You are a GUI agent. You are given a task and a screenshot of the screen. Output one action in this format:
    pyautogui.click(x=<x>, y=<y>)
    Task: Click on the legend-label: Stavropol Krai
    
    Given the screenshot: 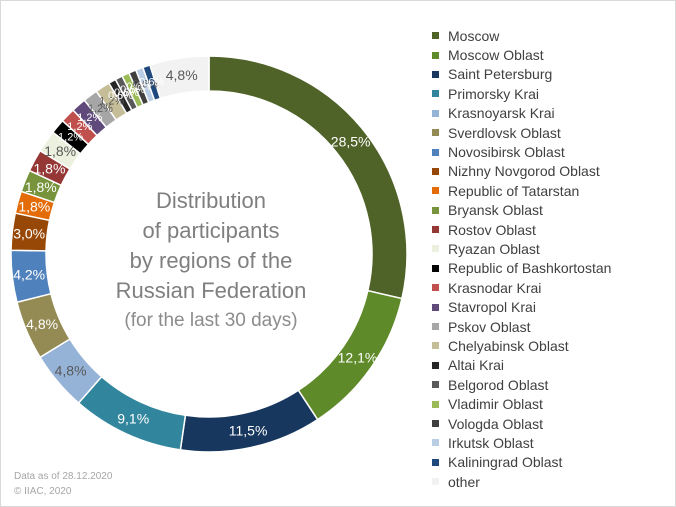 What is the action you would take?
    pyautogui.click(x=492, y=307)
    